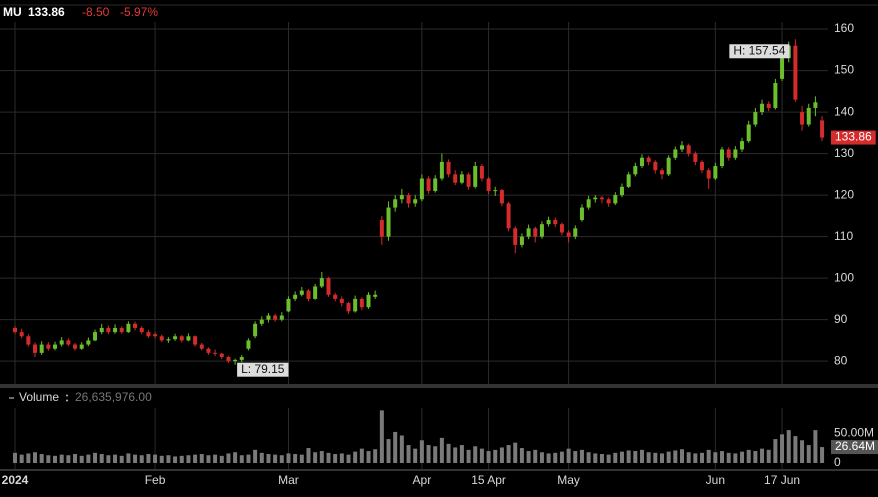 The image size is (878, 497). Describe the element at coordinates (843, 236) in the screenshot. I see `y-tick-label: 110` at that location.